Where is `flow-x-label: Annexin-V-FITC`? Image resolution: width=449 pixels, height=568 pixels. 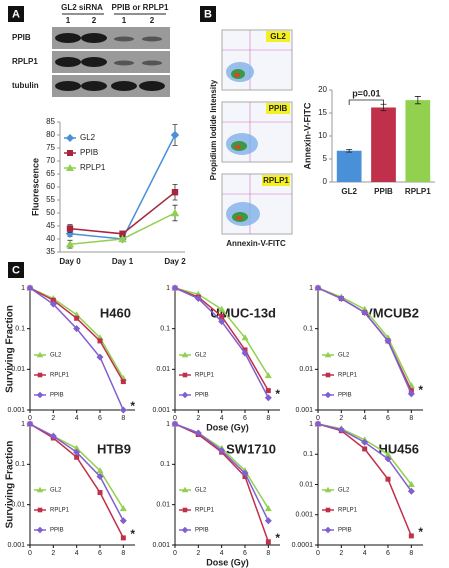
flow-x-label: Annexin-V-FITC is located at coordinates (256, 243).